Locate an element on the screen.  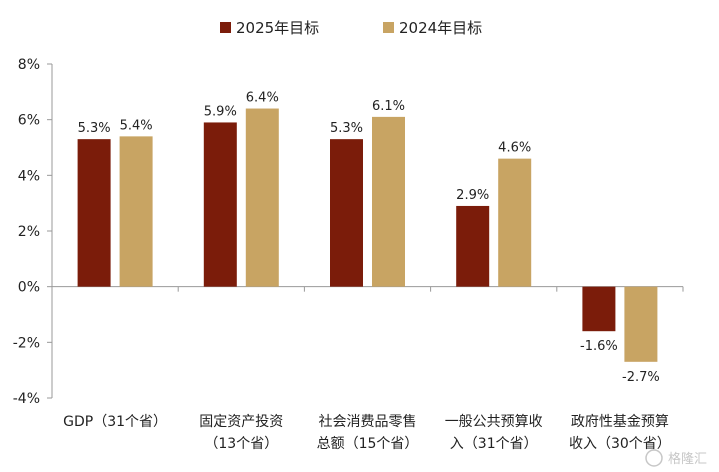
legend: 2025年目标 2024年目标 is located at coordinates (351, 28).